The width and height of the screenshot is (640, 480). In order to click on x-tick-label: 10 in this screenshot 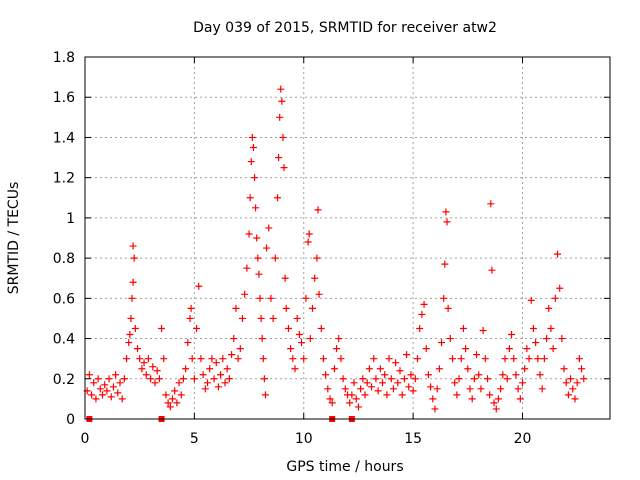, I will do `click(304, 439)`.